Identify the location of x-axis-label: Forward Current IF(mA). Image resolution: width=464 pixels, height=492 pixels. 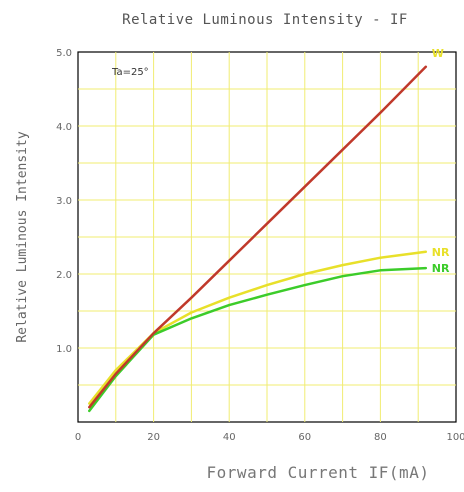
(318, 472).